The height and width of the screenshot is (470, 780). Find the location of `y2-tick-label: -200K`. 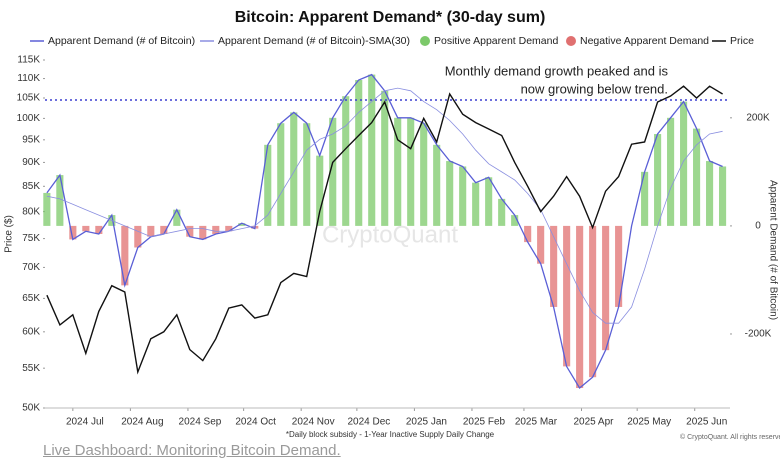

y2-tick-label: -200K is located at coordinates (758, 334).